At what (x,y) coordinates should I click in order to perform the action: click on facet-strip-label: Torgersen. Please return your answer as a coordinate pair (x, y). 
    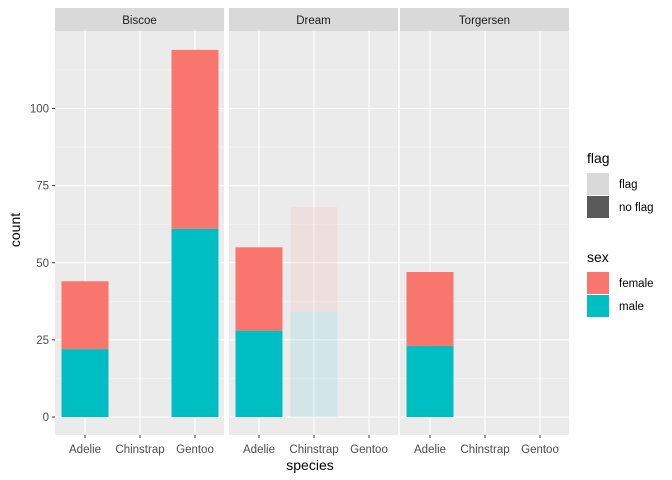
    Looking at the image, I should click on (484, 21).